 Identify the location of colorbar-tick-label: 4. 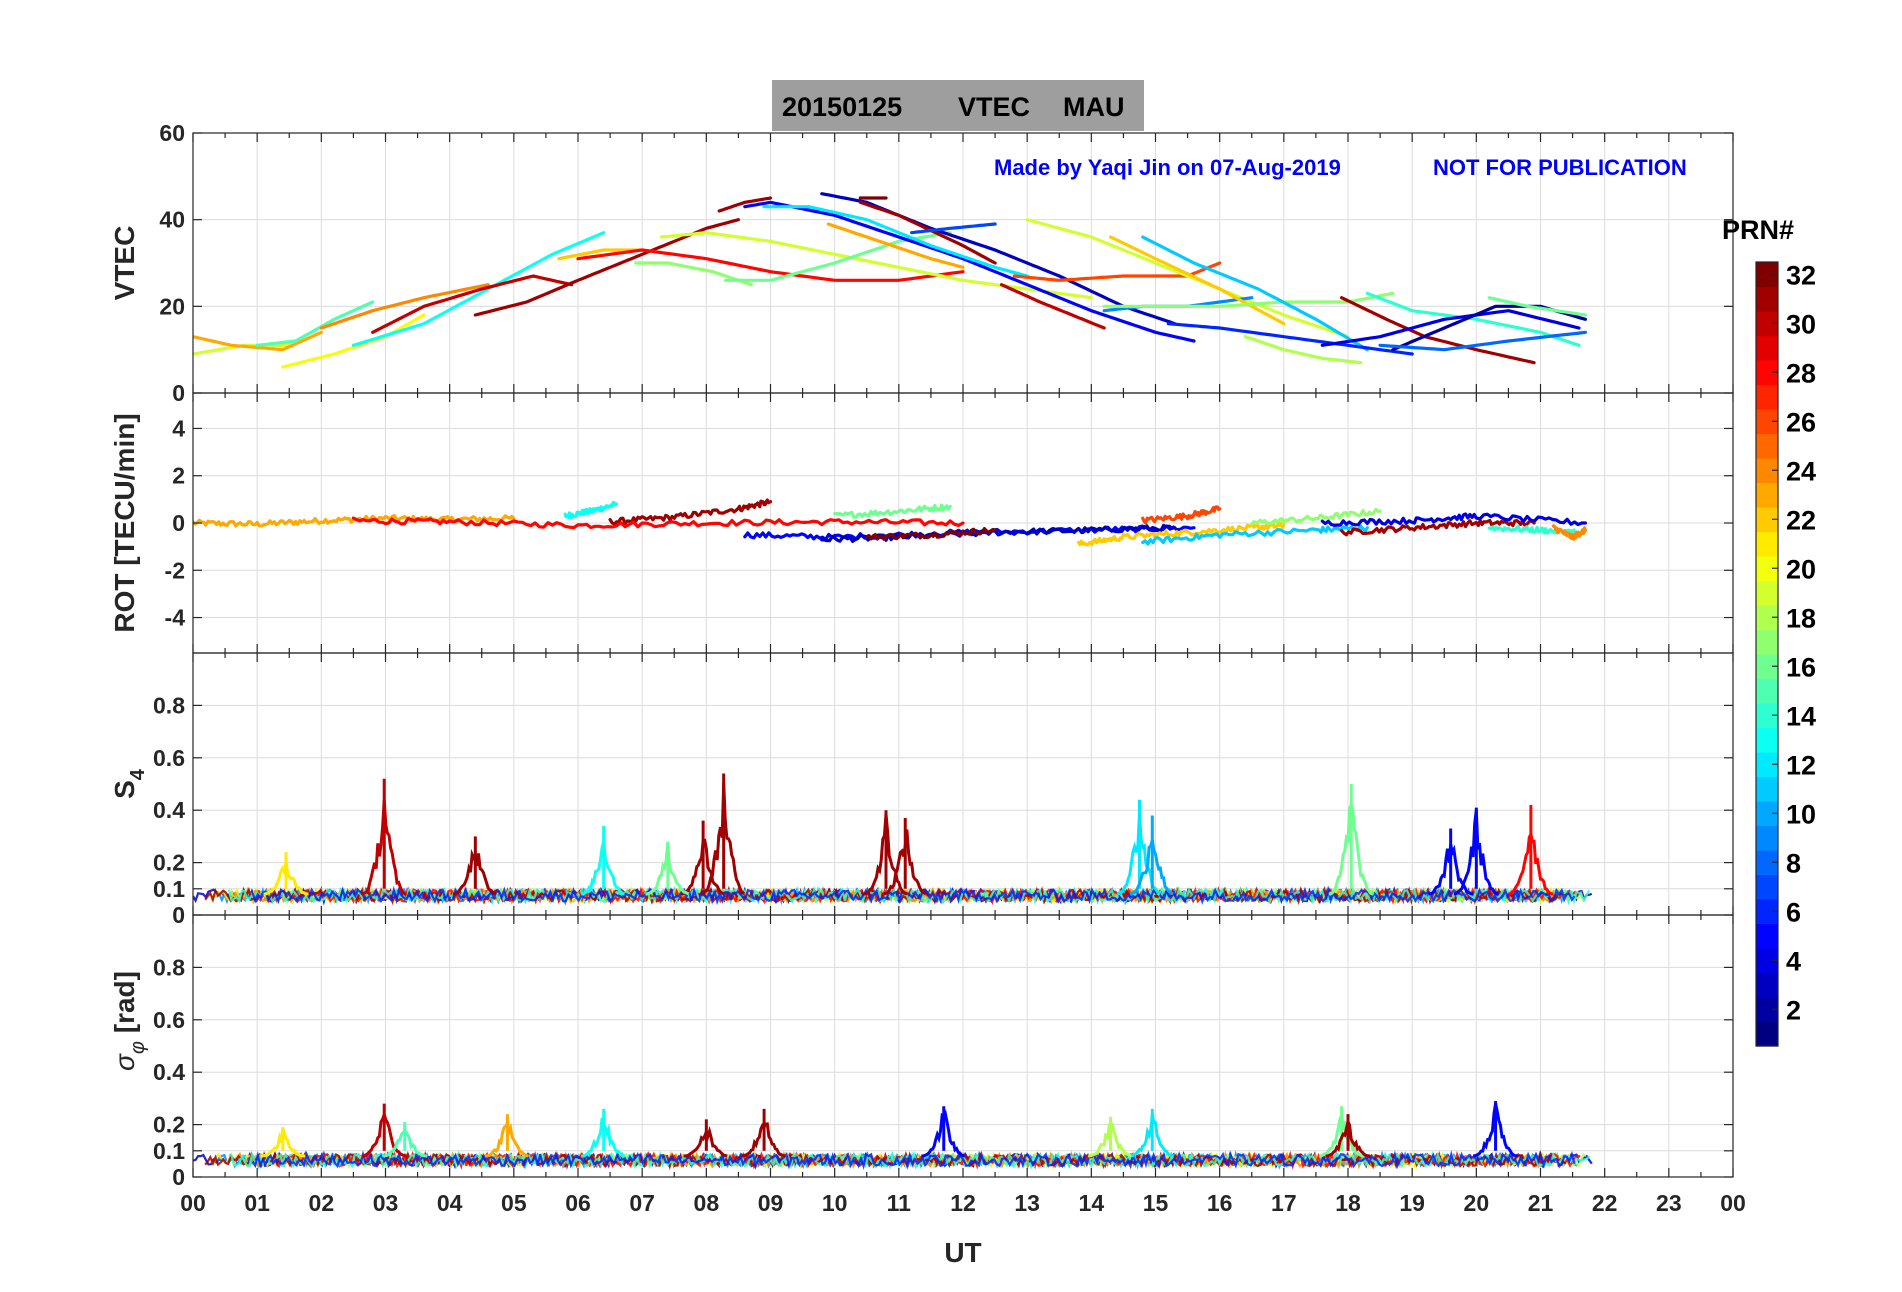
(1793, 961).